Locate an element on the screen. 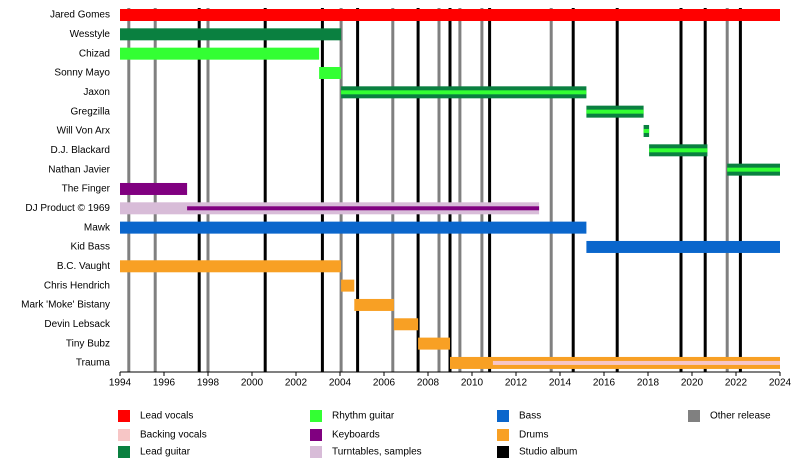 This screenshot has width=800, height=458. legend-label: Turntables, samples is located at coordinates (377, 452).